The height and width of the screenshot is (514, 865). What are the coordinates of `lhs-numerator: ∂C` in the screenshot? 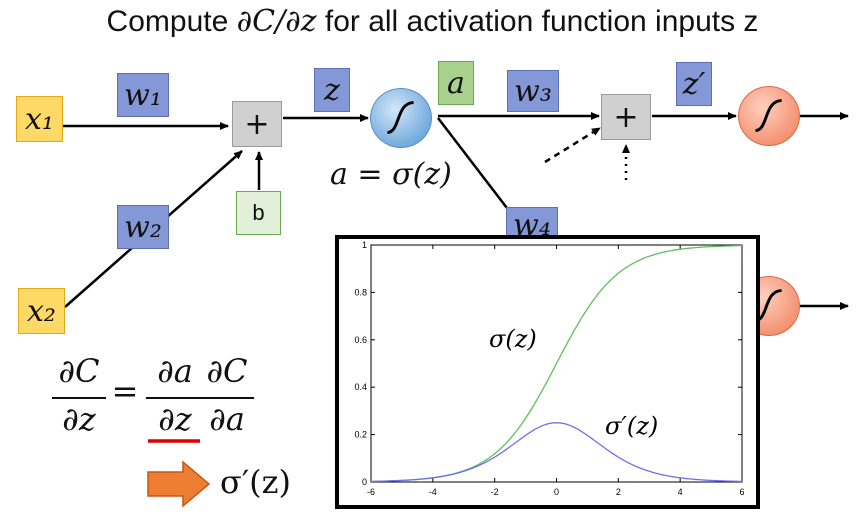 It's located at (79, 371).